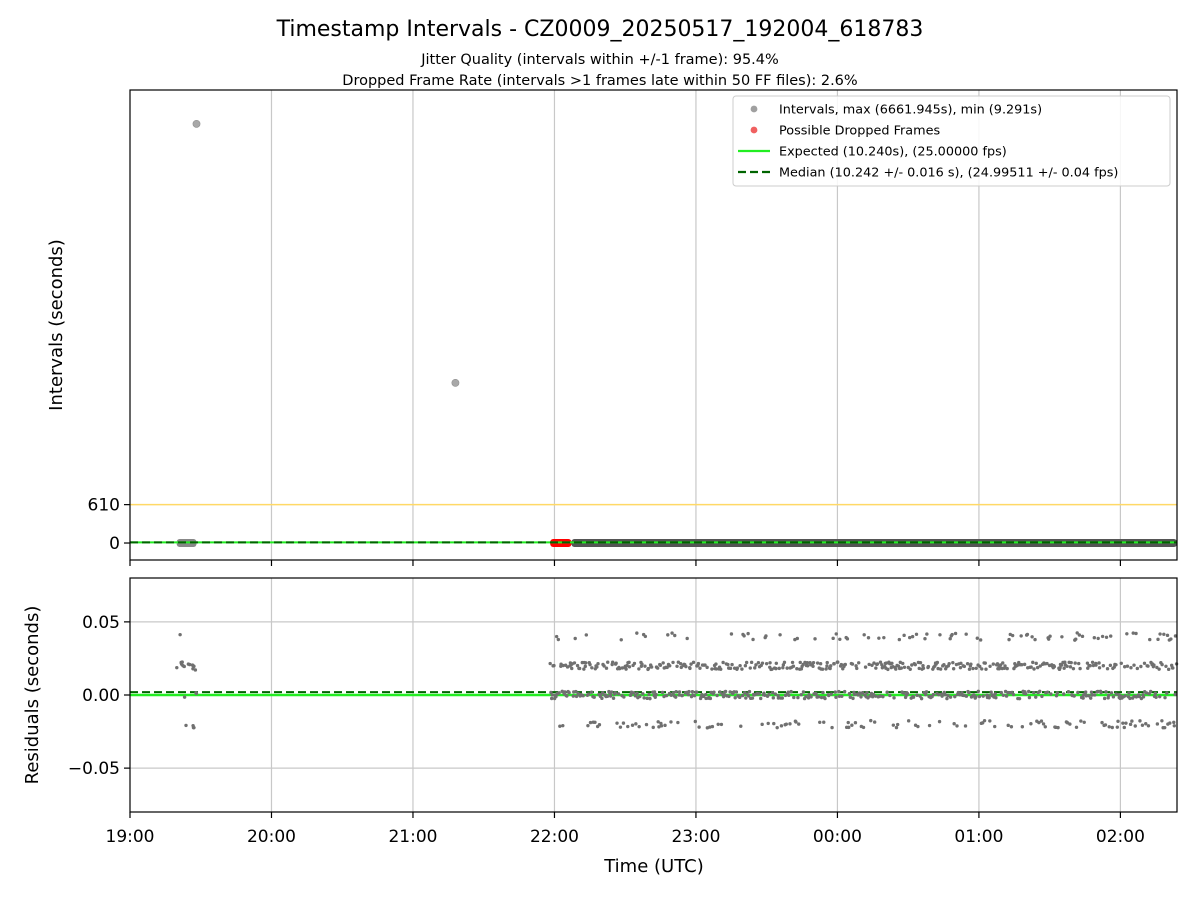 Image resolution: width=1200 pixels, height=900 pixels. What do you see at coordinates (196, 123) in the screenshot?
I see `interval-outlier-point` at bounding box center [196, 123].